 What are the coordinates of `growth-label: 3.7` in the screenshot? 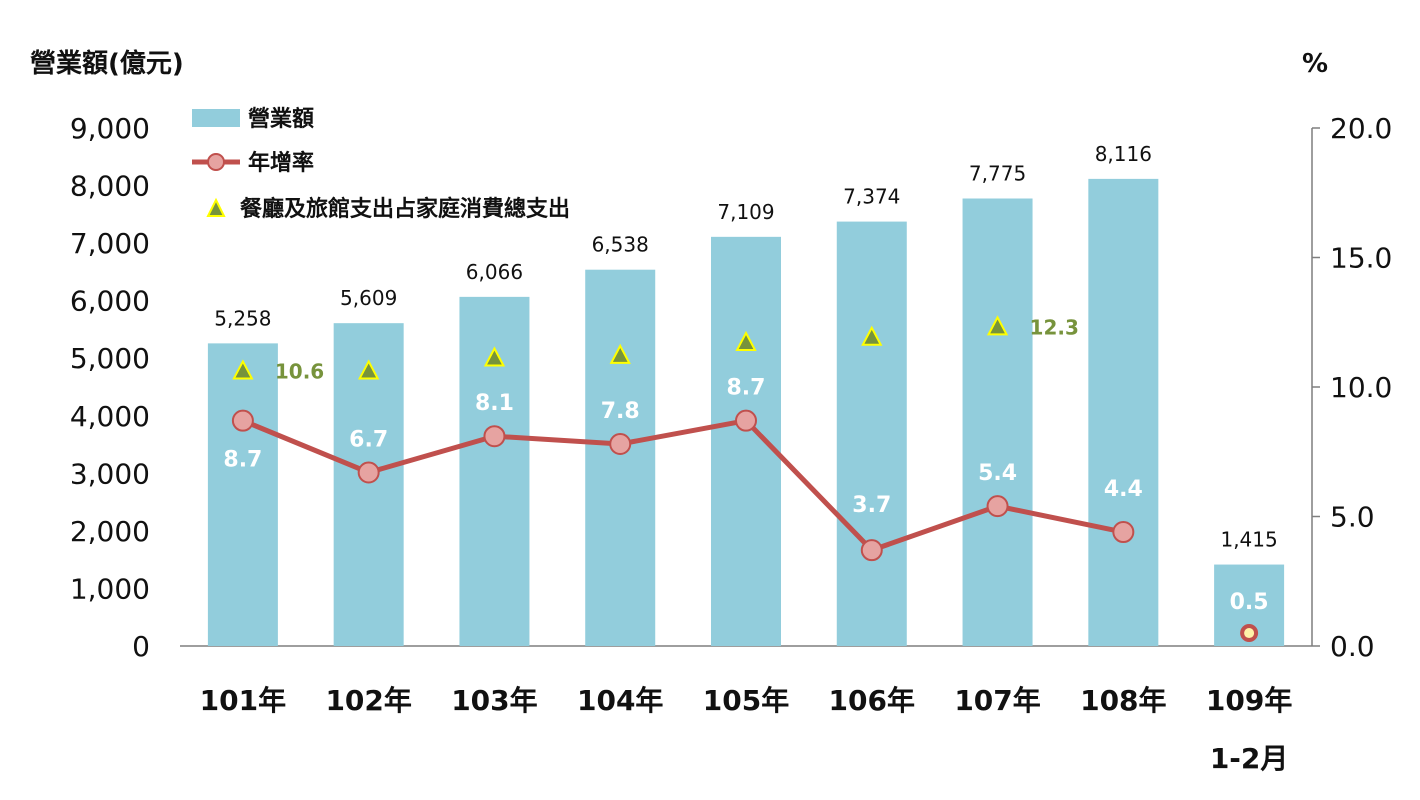 It's located at (871, 505).